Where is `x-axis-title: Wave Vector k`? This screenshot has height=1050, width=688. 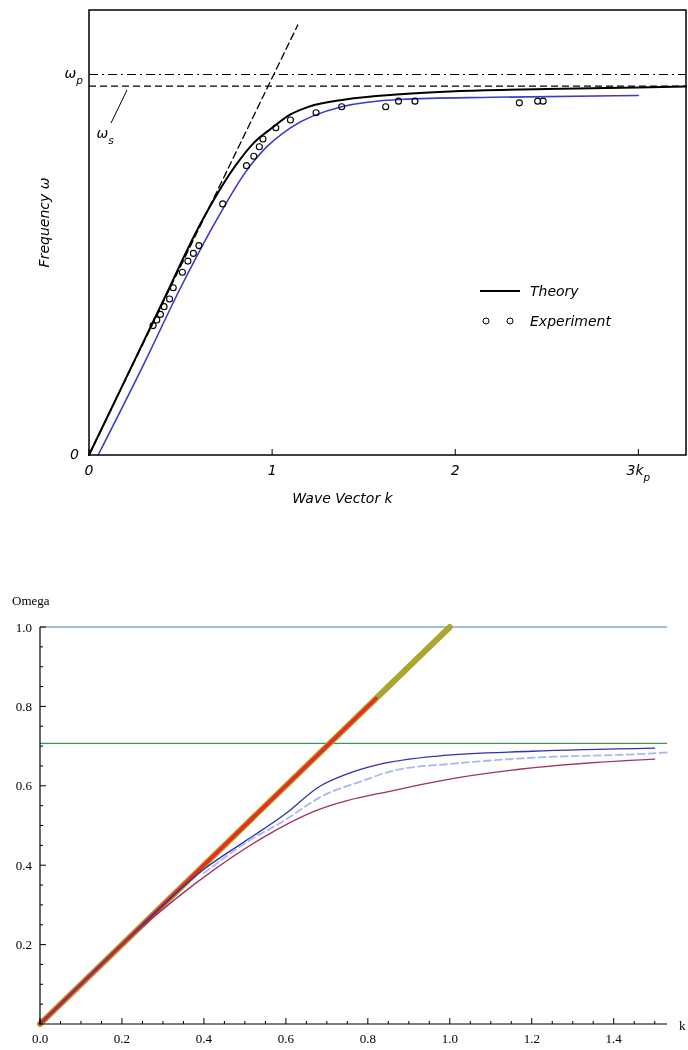 x-axis-title: Wave Vector k is located at coordinates (343, 498).